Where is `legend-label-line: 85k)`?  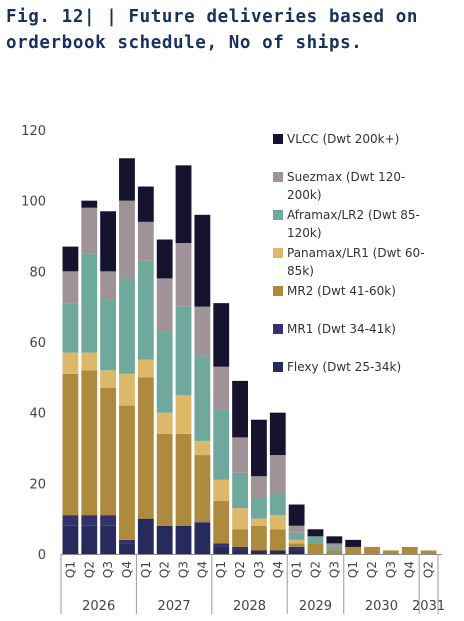 legend-label-line: 85k) is located at coordinates (300, 271).